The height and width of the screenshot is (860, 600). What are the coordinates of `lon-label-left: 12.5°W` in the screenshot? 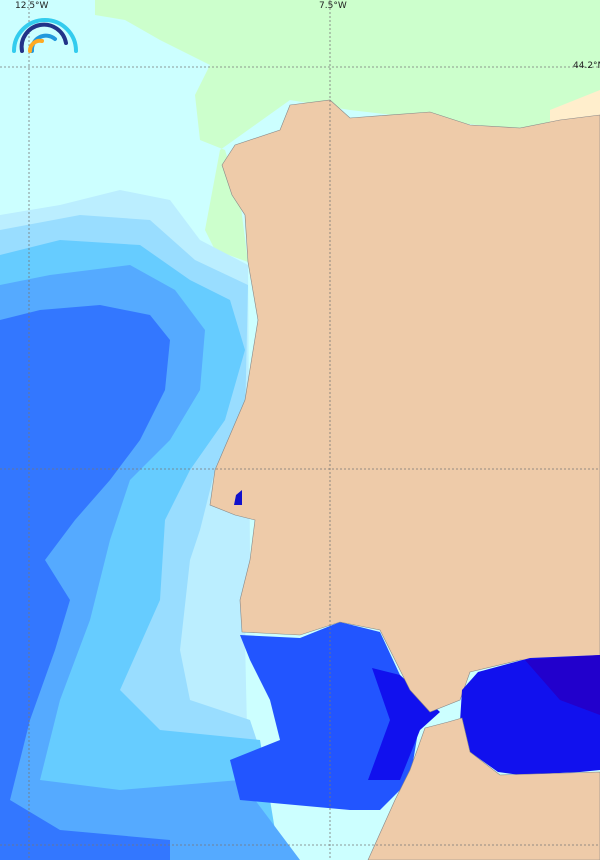 It's located at (32, 6).